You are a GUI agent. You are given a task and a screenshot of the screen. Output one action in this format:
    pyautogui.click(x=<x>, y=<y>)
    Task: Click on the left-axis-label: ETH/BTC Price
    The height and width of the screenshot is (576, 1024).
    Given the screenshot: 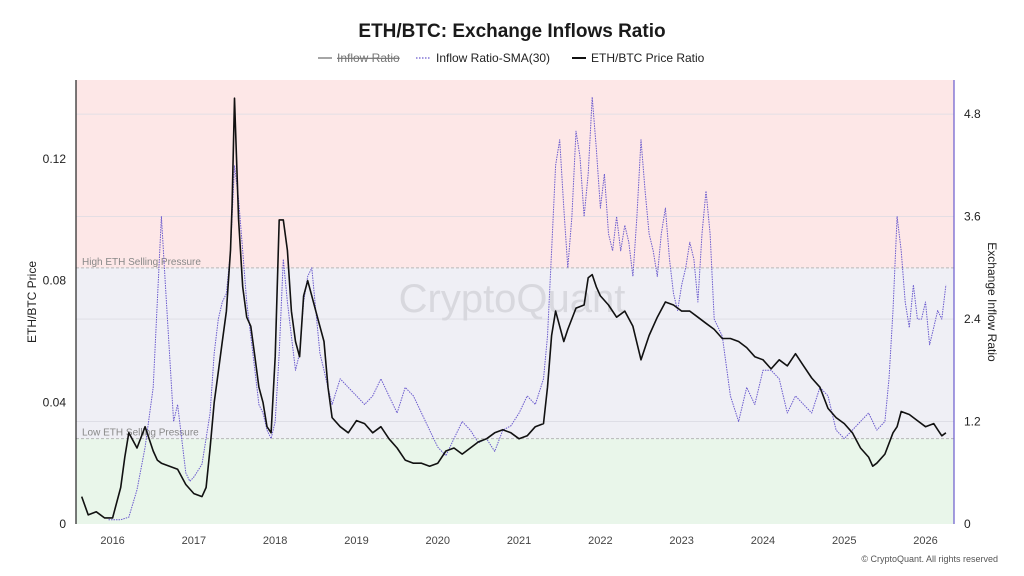 What is the action you would take?
    pyautogui.click(x=32, y=302)
    